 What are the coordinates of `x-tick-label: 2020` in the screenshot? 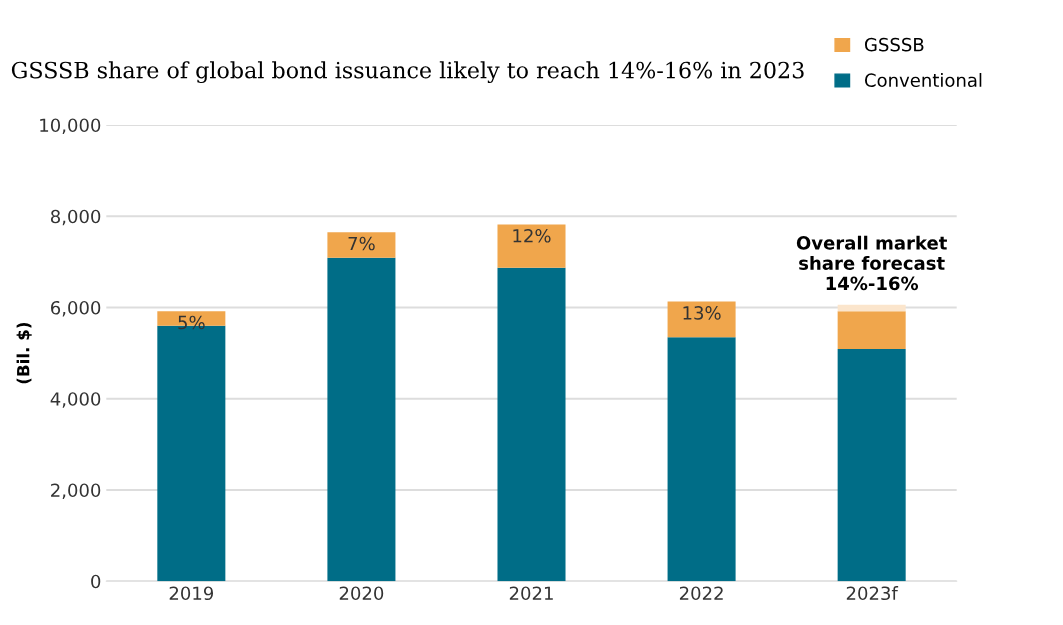 It's located at (361, 593).